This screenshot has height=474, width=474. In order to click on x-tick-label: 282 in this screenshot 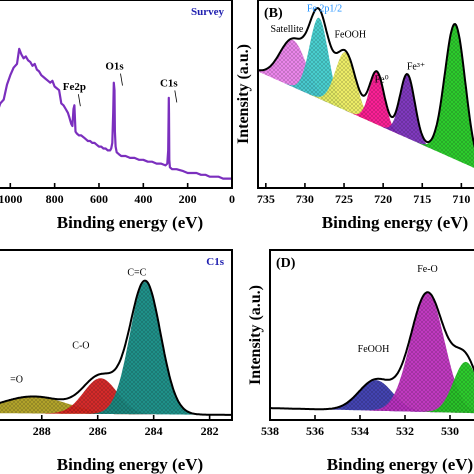, I will do `click(210, 431)`.